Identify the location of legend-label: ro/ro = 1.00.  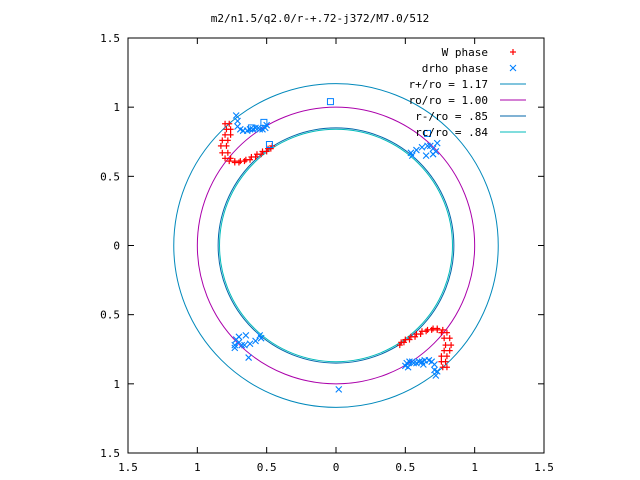
(448, 100).